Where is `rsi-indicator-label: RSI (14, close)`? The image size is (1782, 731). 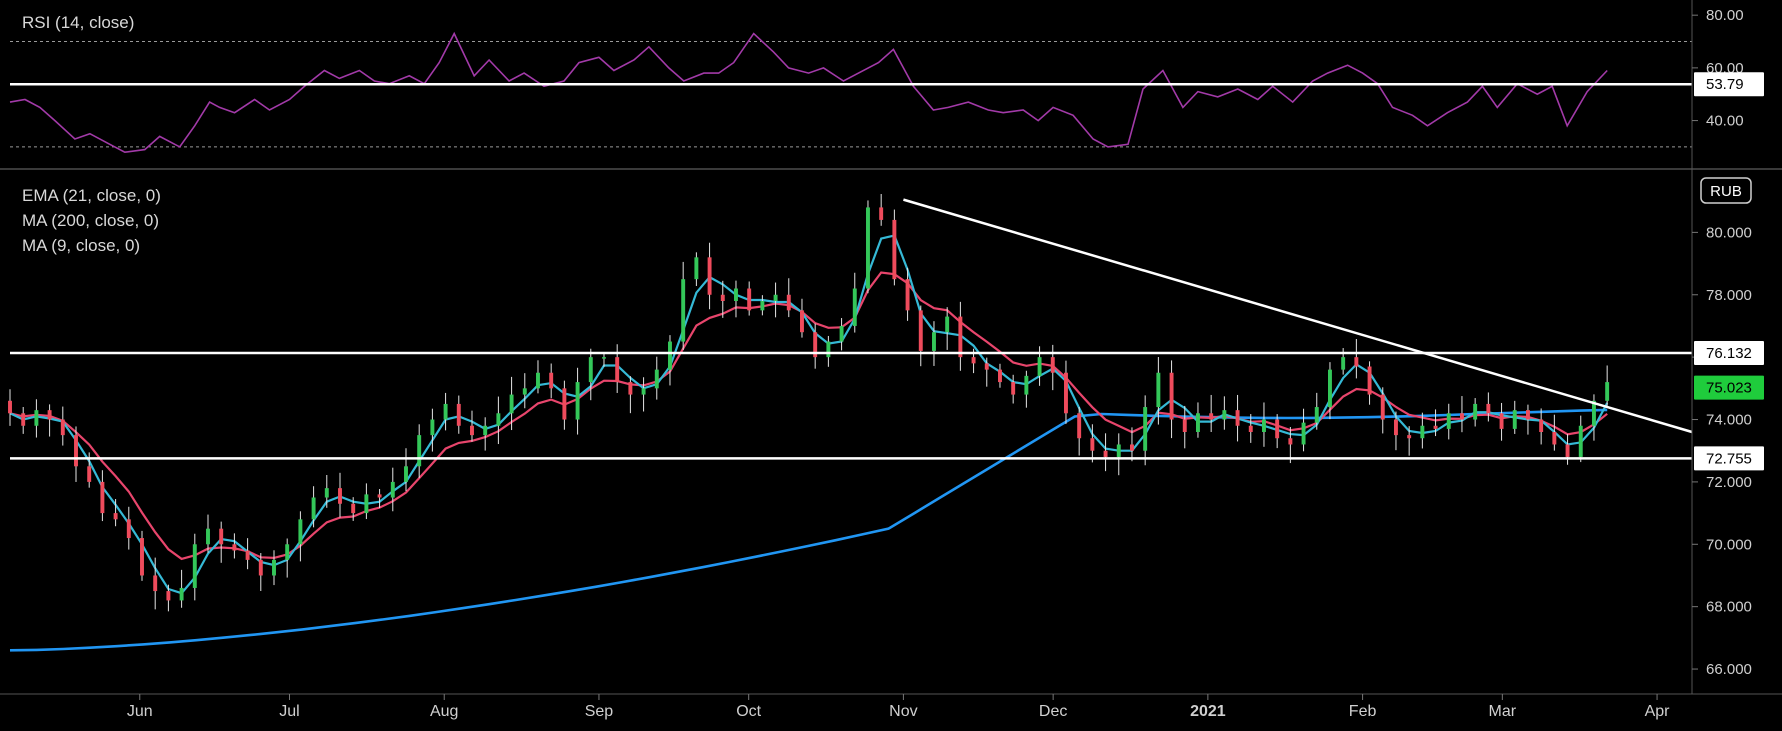
rsi-indicator-label: RSI (14, close) is located at coordinates (78, 22).